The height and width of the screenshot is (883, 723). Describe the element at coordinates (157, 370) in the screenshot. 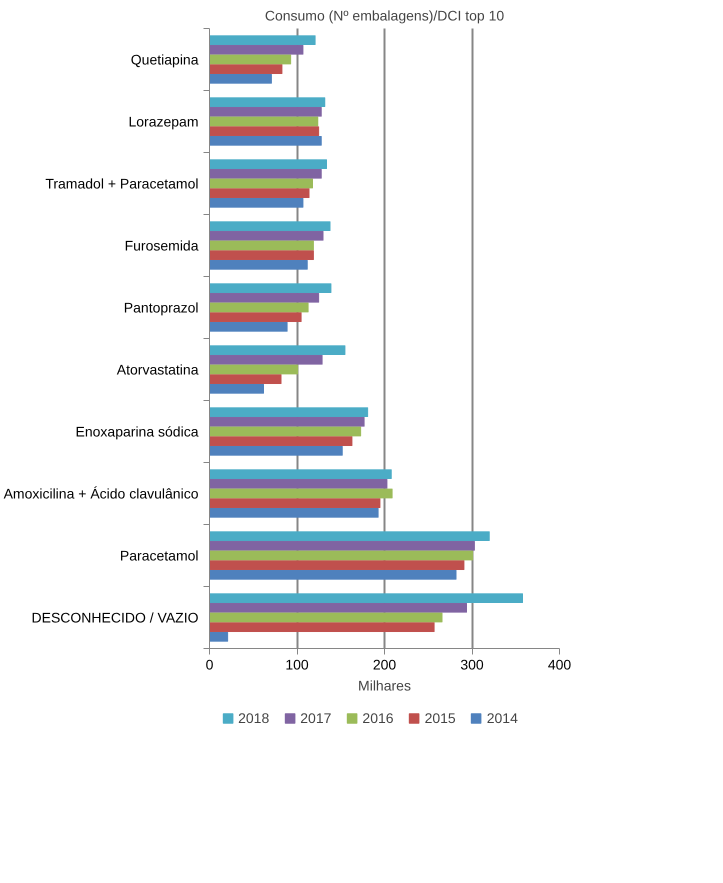

I see `y-tick-label: Atorvastatina` at that location.